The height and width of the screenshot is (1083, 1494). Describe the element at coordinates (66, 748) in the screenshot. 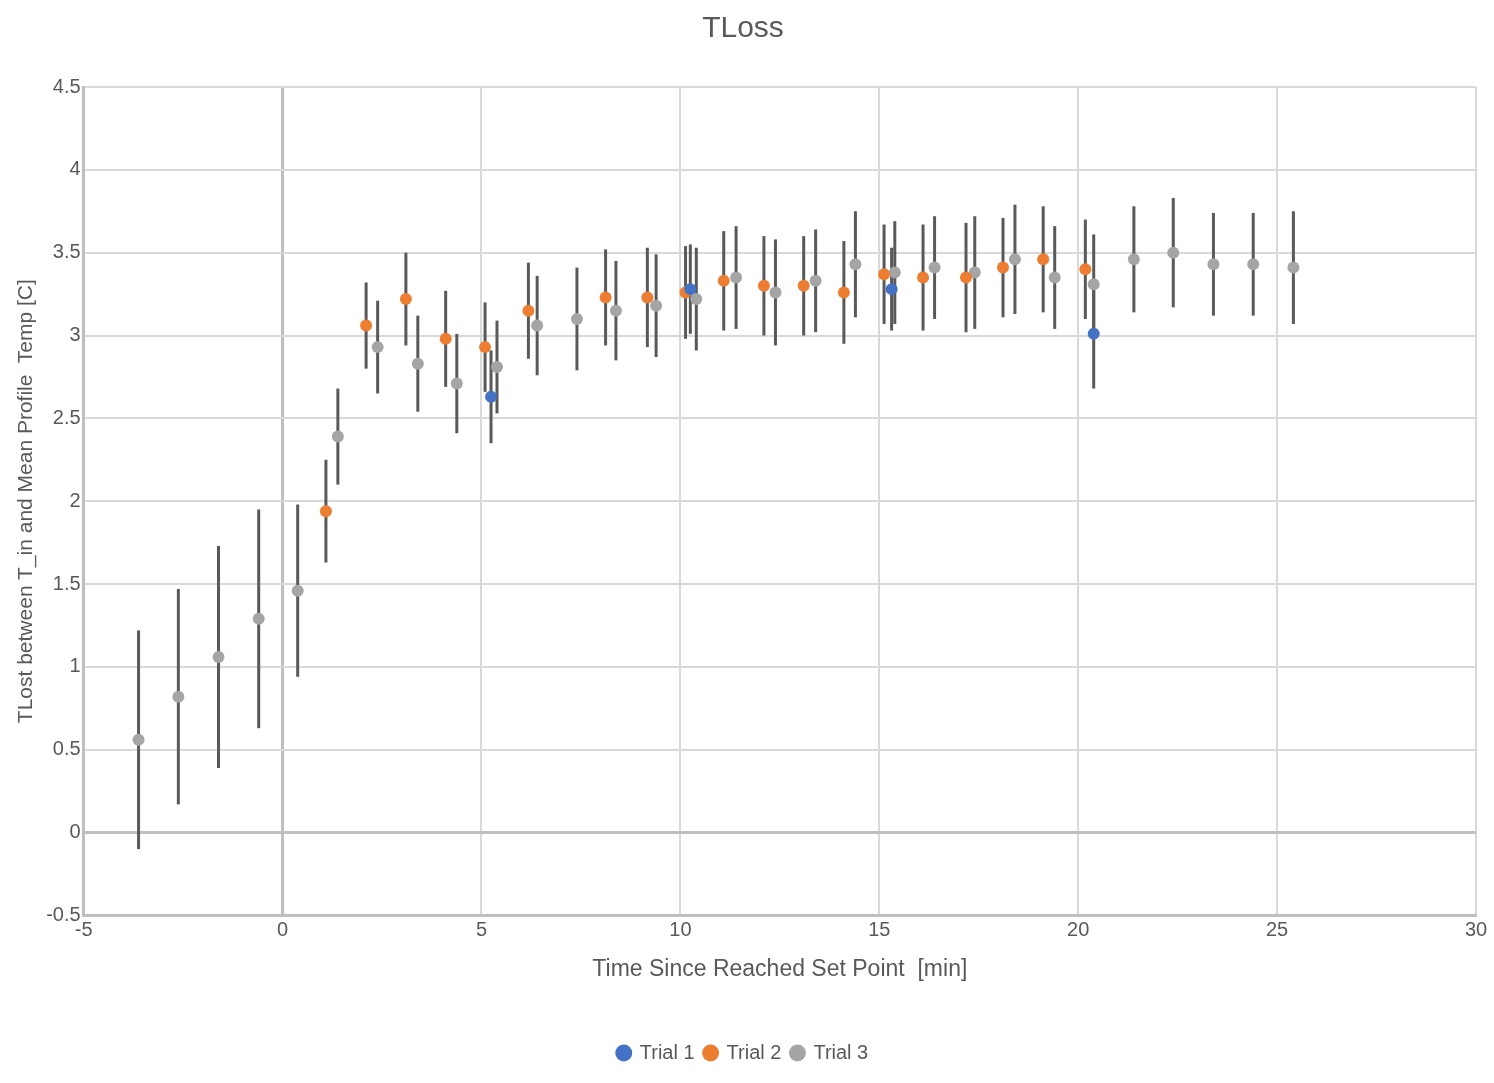

I see `y-tick-label: 0.5` at that location.